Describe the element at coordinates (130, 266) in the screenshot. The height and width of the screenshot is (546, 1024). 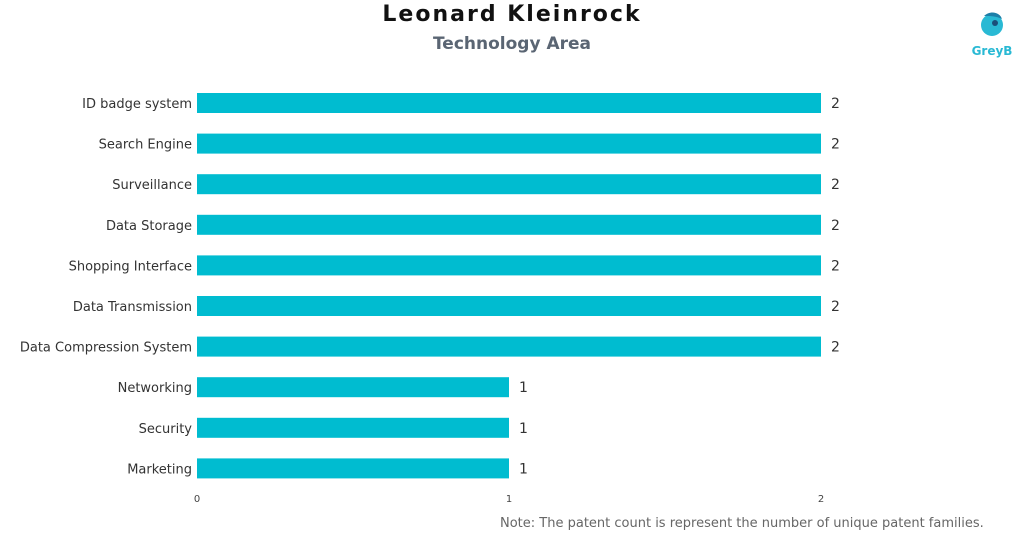
I see `category-label: Shopping Interface` at that location.